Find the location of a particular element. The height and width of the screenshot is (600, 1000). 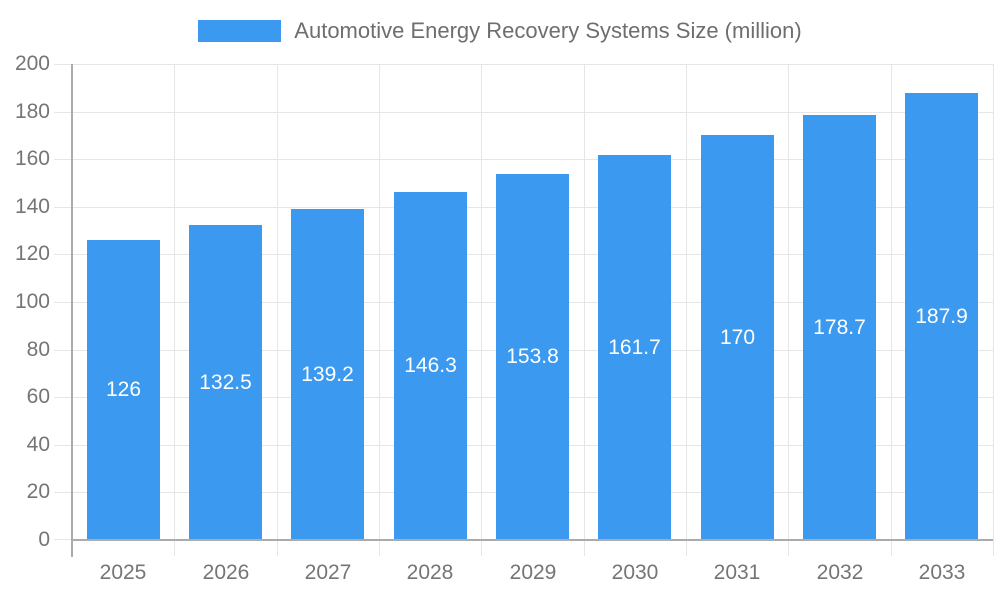

bar-value-label: 170 is located at coordinates (737, 337).